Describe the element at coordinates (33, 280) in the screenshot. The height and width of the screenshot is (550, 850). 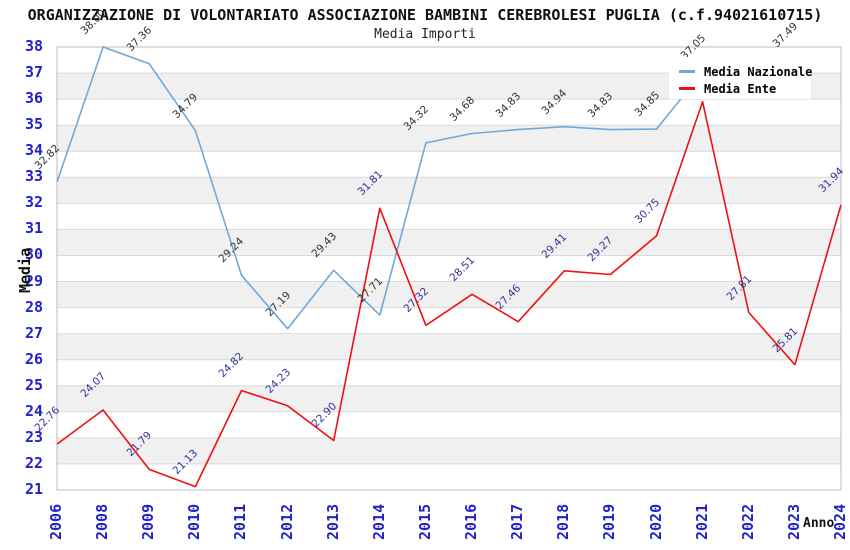
I see `y-tick-label: 29` at that location.